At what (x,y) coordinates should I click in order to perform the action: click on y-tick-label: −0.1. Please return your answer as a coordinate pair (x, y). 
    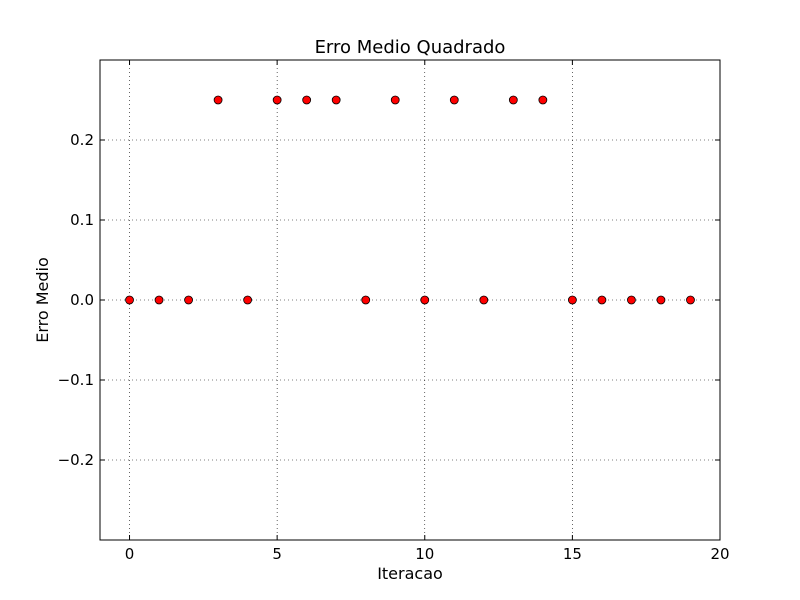
    Looking at the image, I should click on (76, 380).